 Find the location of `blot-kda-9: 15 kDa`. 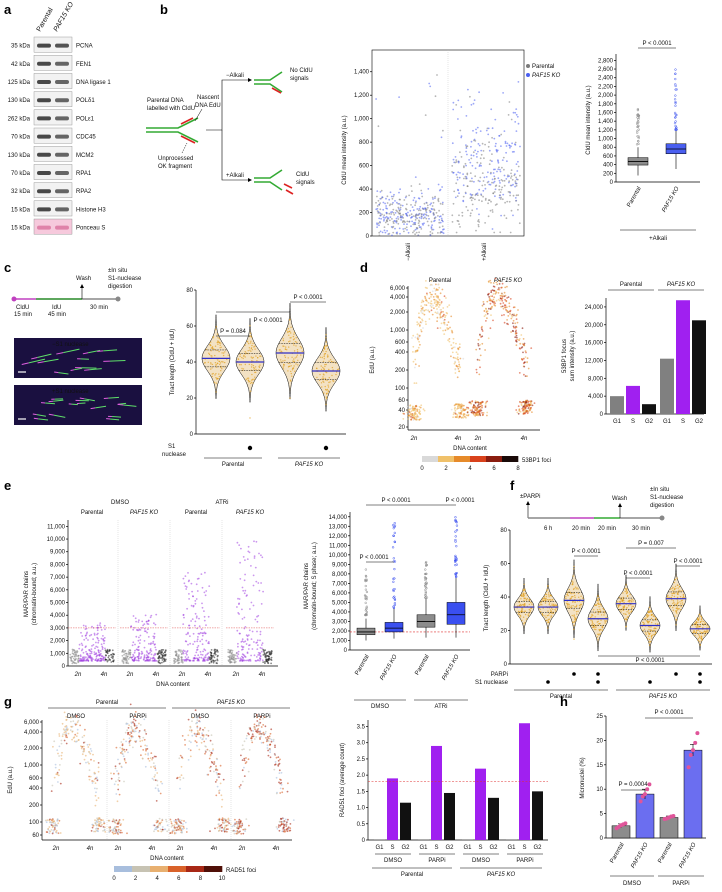

blot-kda-9: 15 kDa is located at coordinates (21, 210).